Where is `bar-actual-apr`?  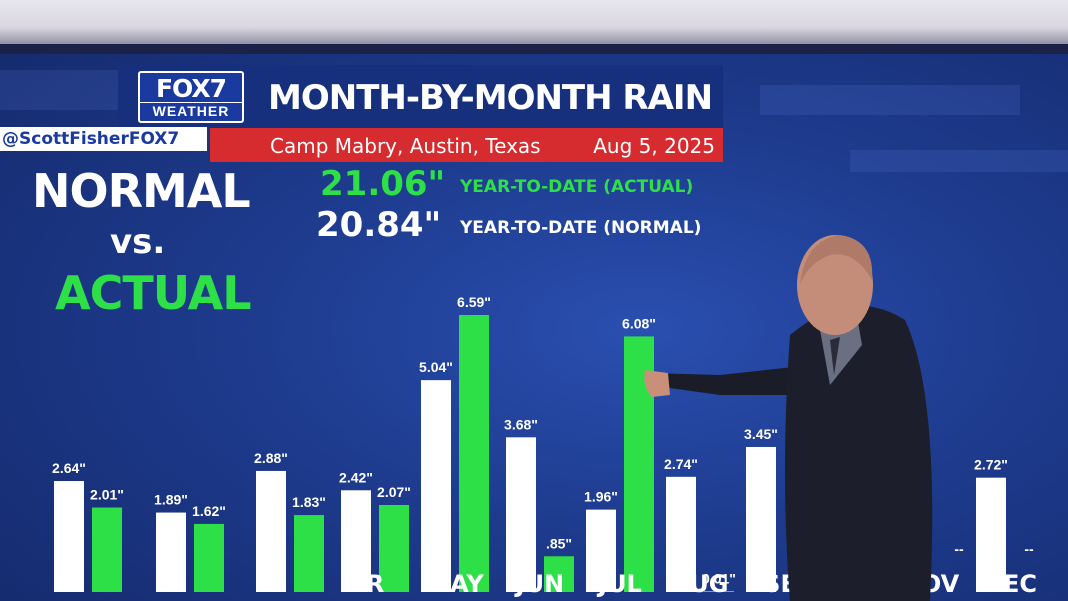 bar-actual-apr is located at coordinates (394, 548).